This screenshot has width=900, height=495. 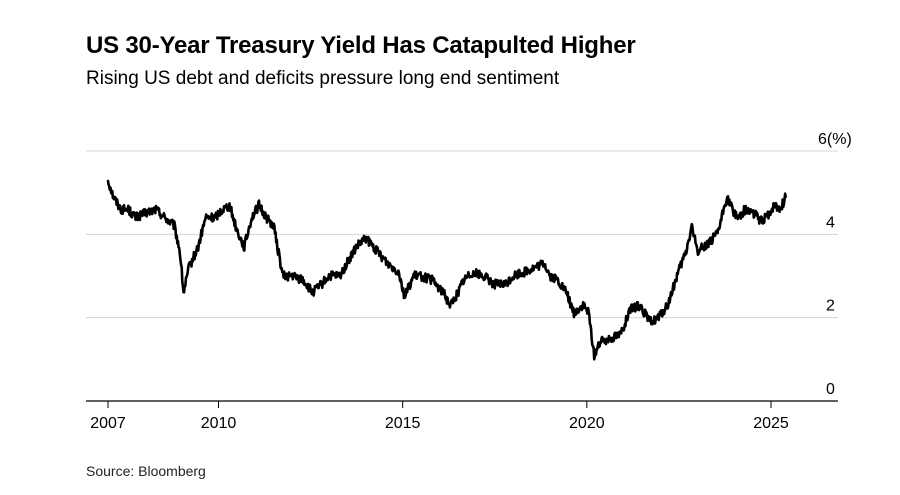 I want to click on y-tick-label: 4, so click(x=830, y=222).